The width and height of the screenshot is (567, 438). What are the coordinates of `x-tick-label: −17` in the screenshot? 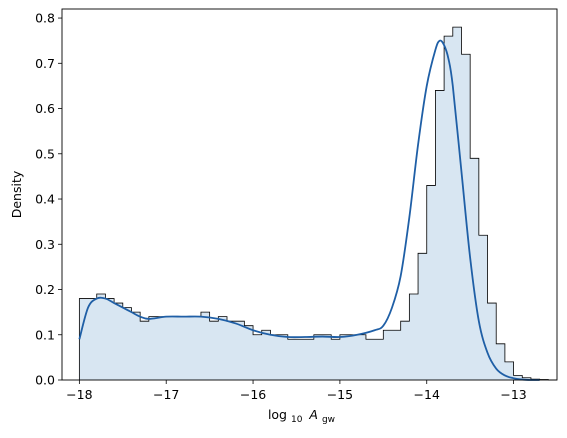 It's located at (166, 394).